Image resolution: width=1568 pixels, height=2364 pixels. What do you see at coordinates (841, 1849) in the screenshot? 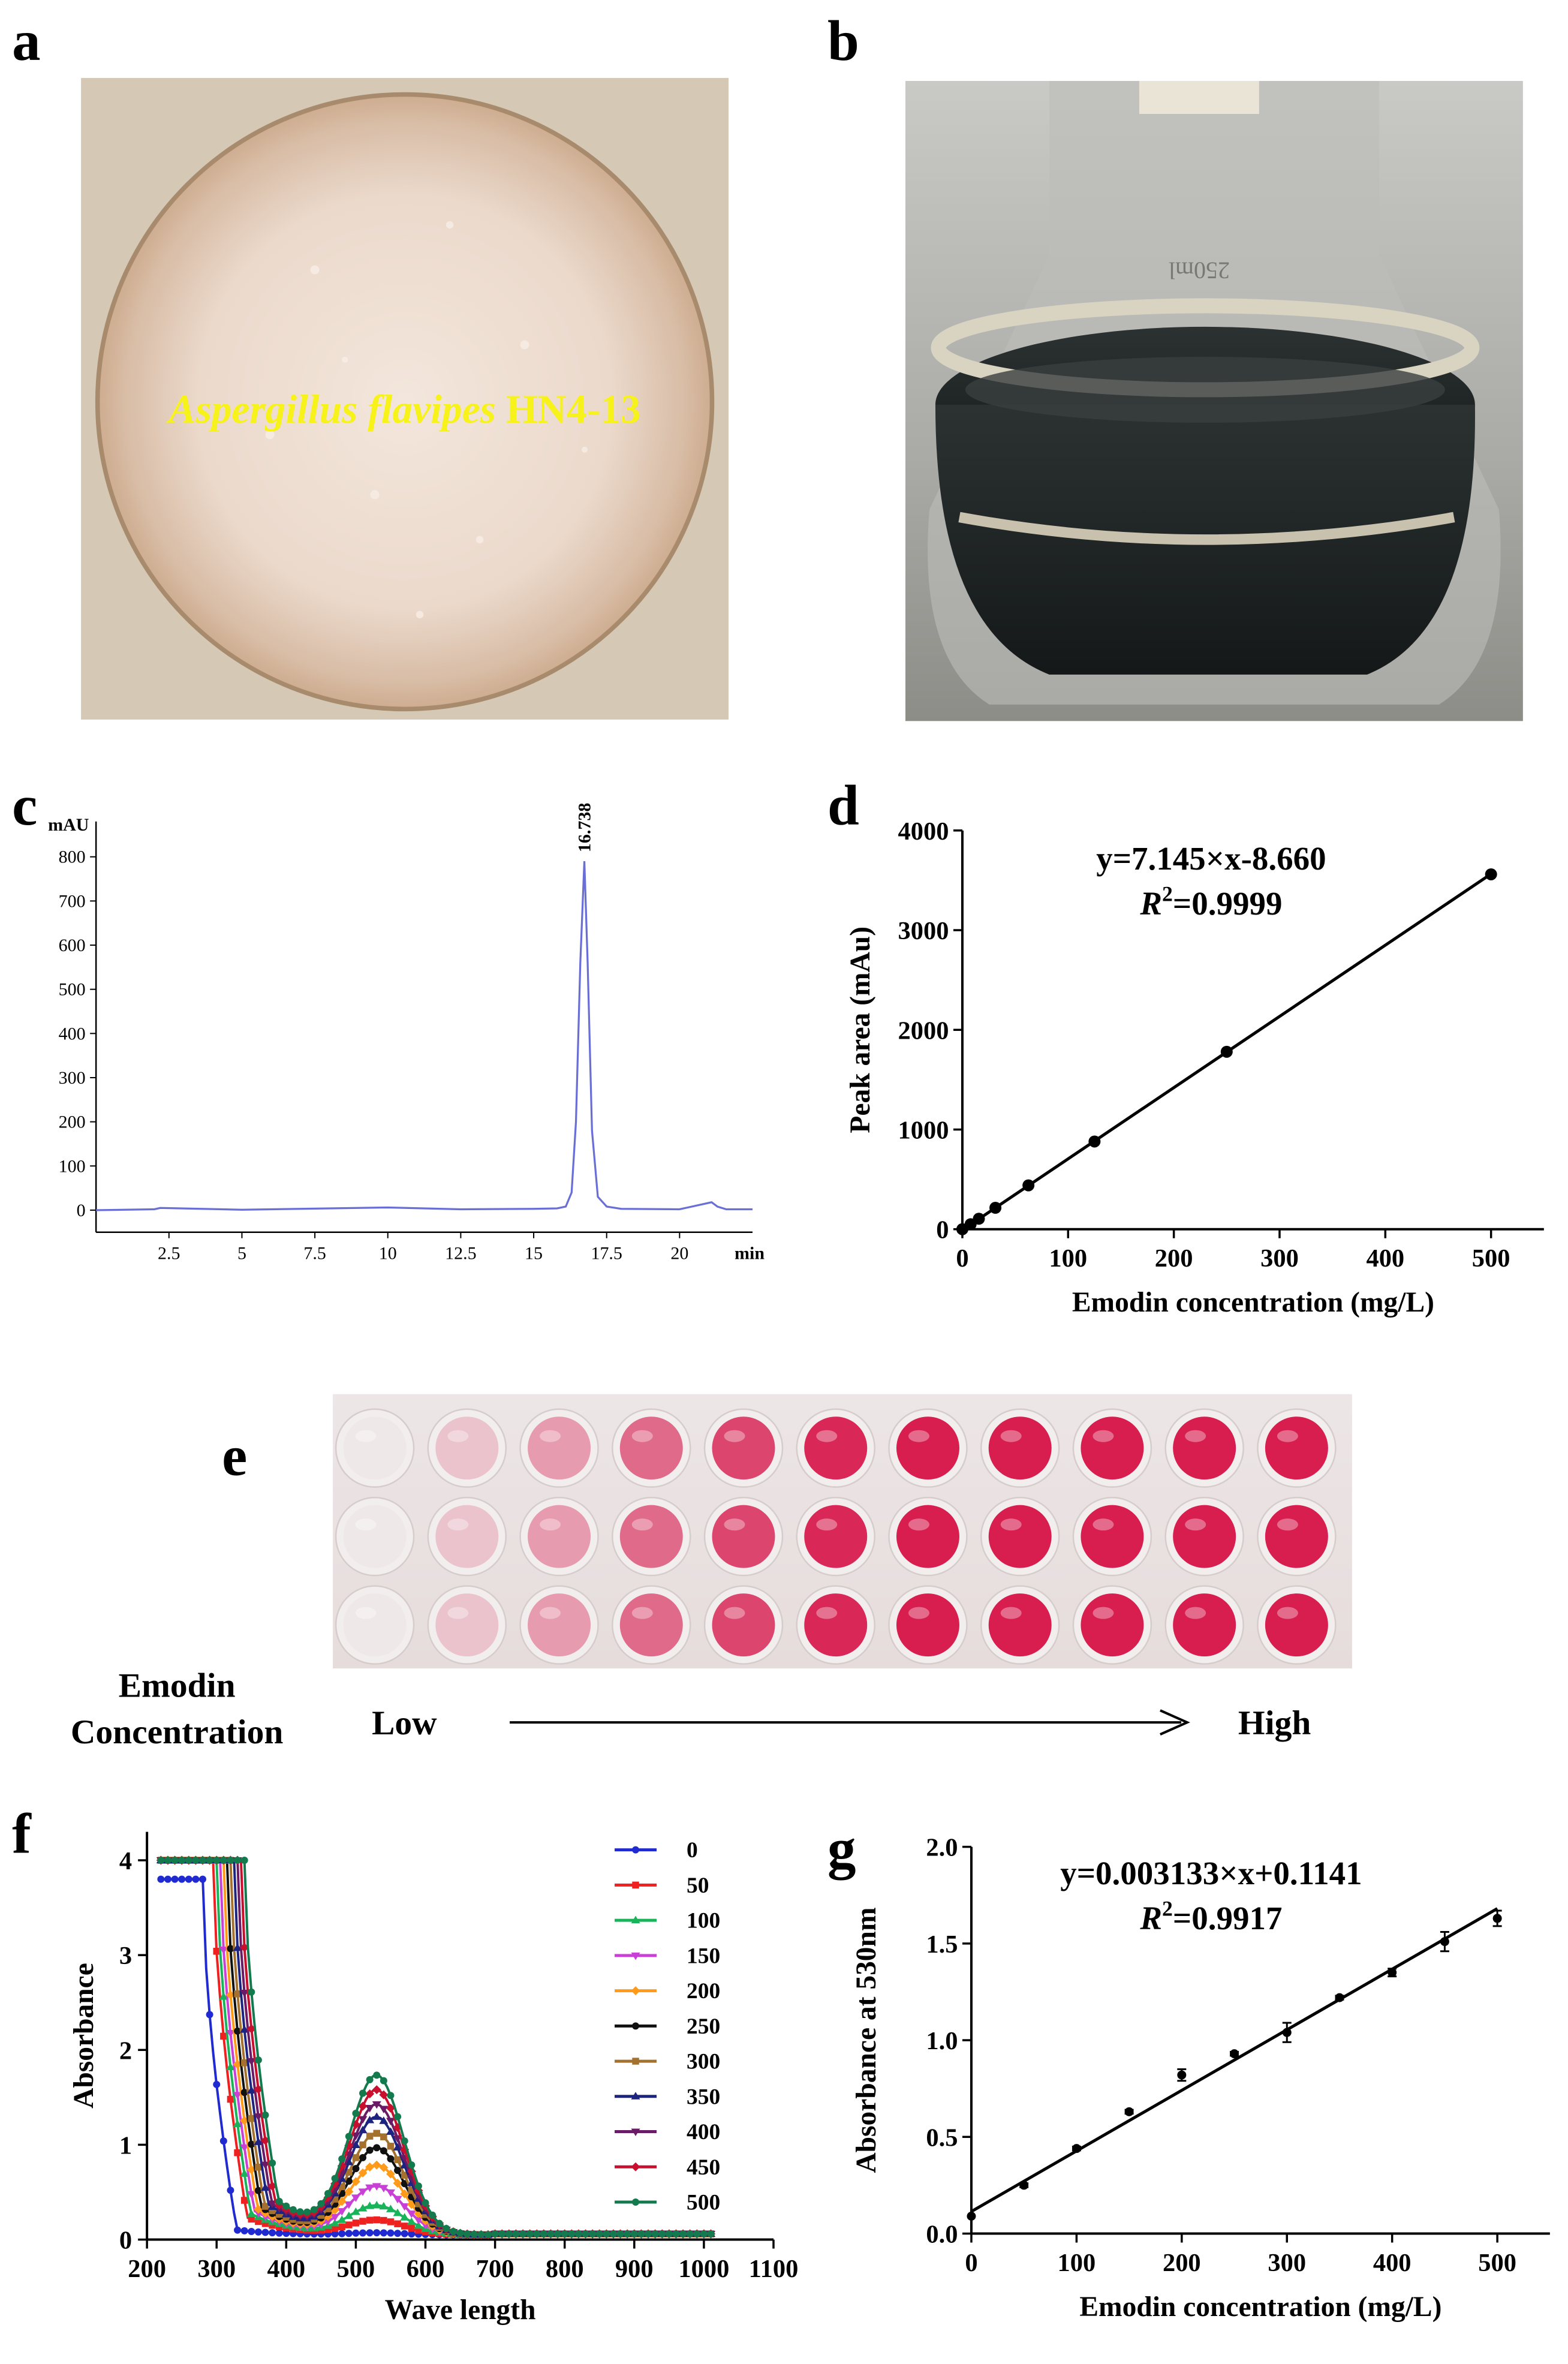
I see `panel-g-letter: g` at bounding box center [841, 1849].